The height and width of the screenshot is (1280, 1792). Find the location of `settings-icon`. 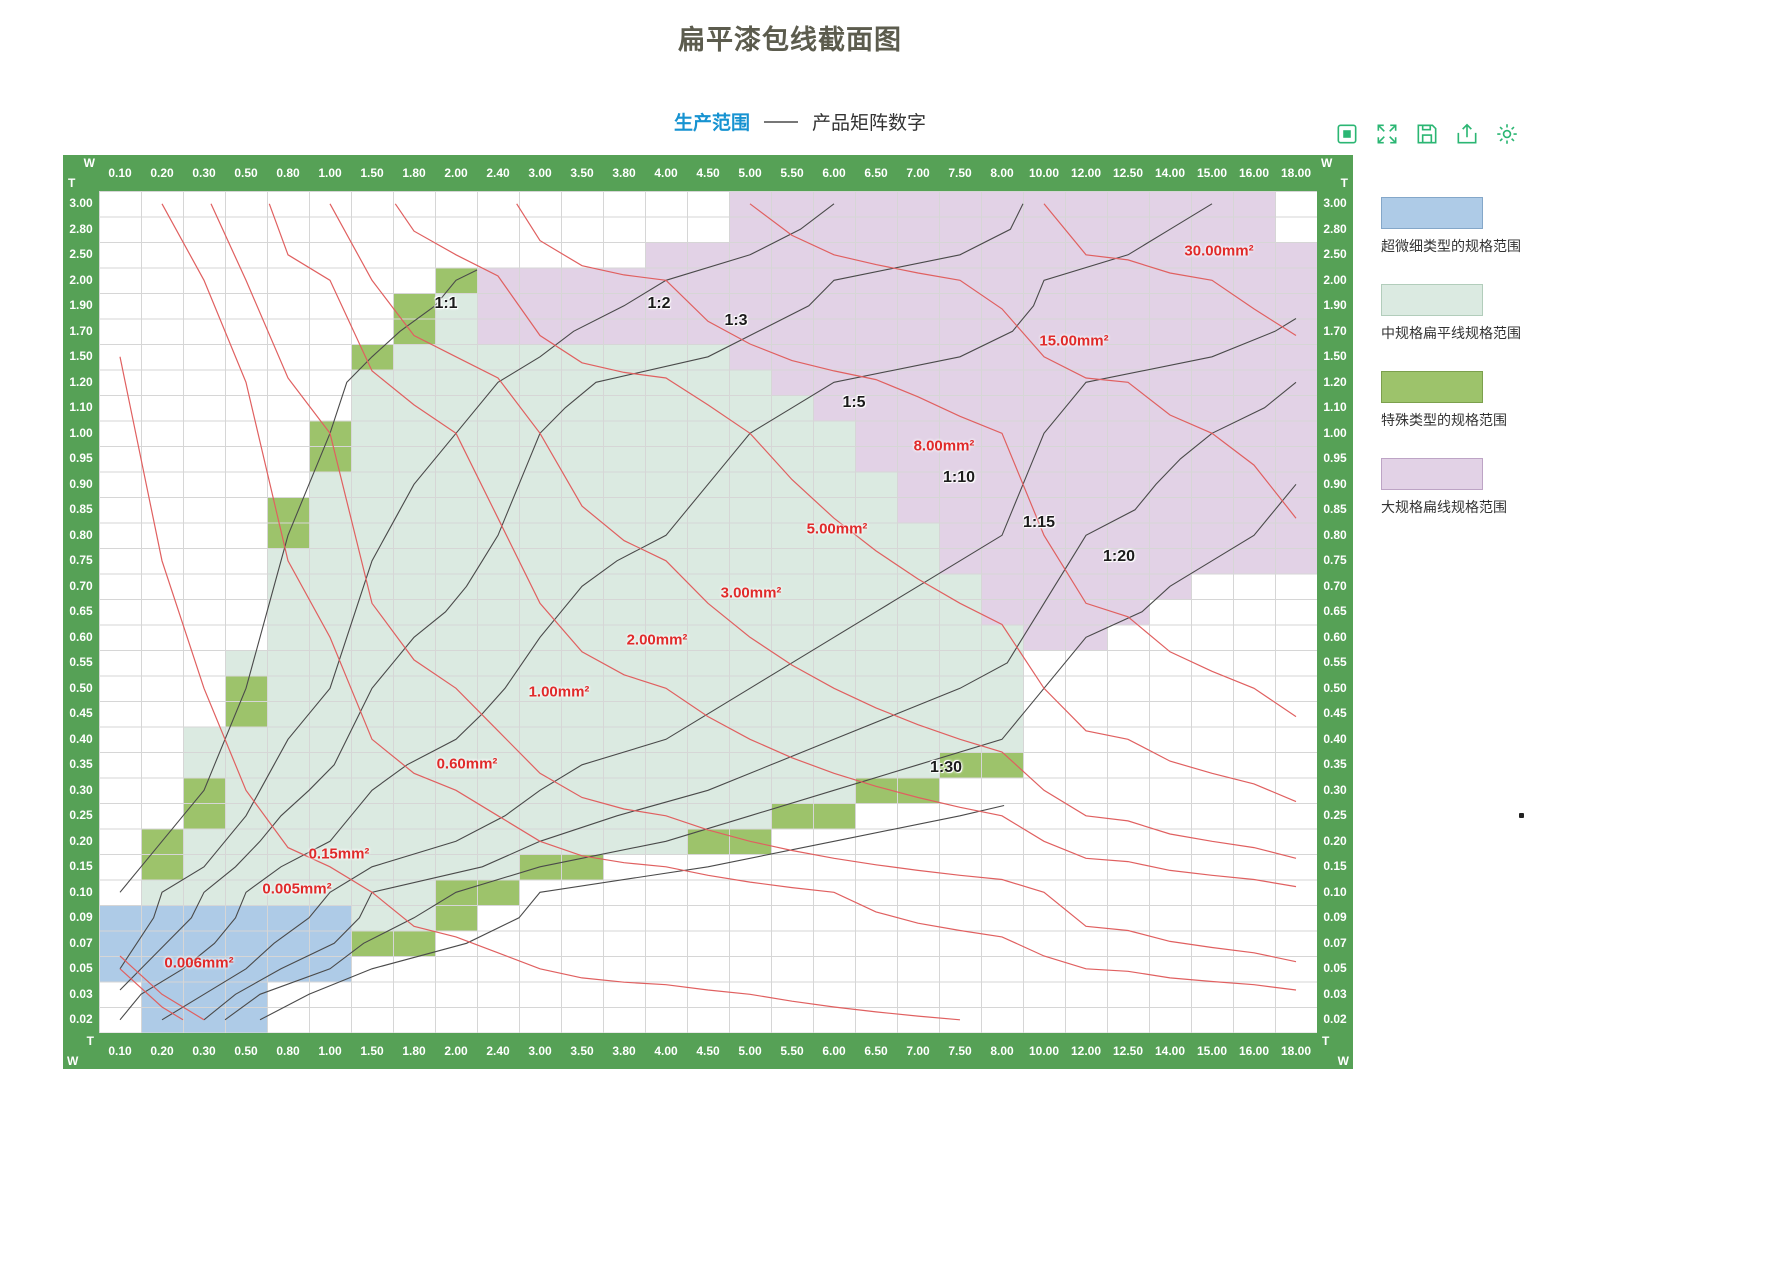

settings-icon is located at coordinates (1507, 133).